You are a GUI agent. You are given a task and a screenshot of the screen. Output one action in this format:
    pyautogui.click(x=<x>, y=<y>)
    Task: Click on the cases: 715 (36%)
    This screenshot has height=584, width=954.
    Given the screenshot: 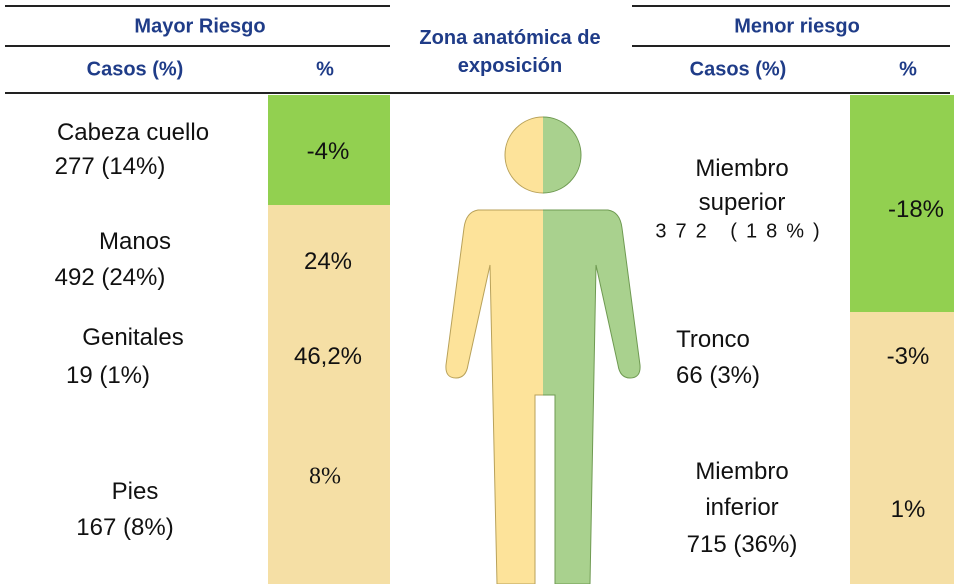 What is the action you would take?
    pyautogui.click(x=742, y=544)
    